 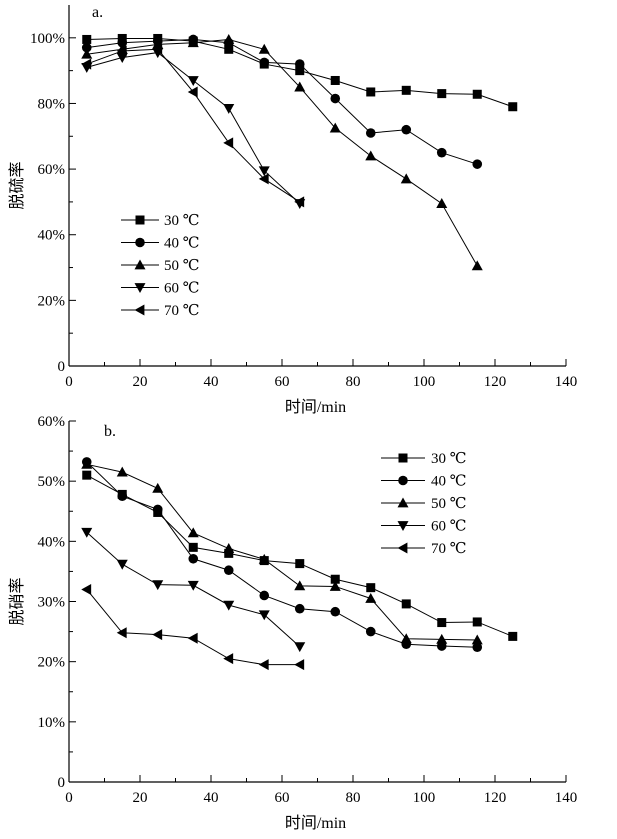 I want to click on x-tick-label: 100, so click(x=424, y=798).